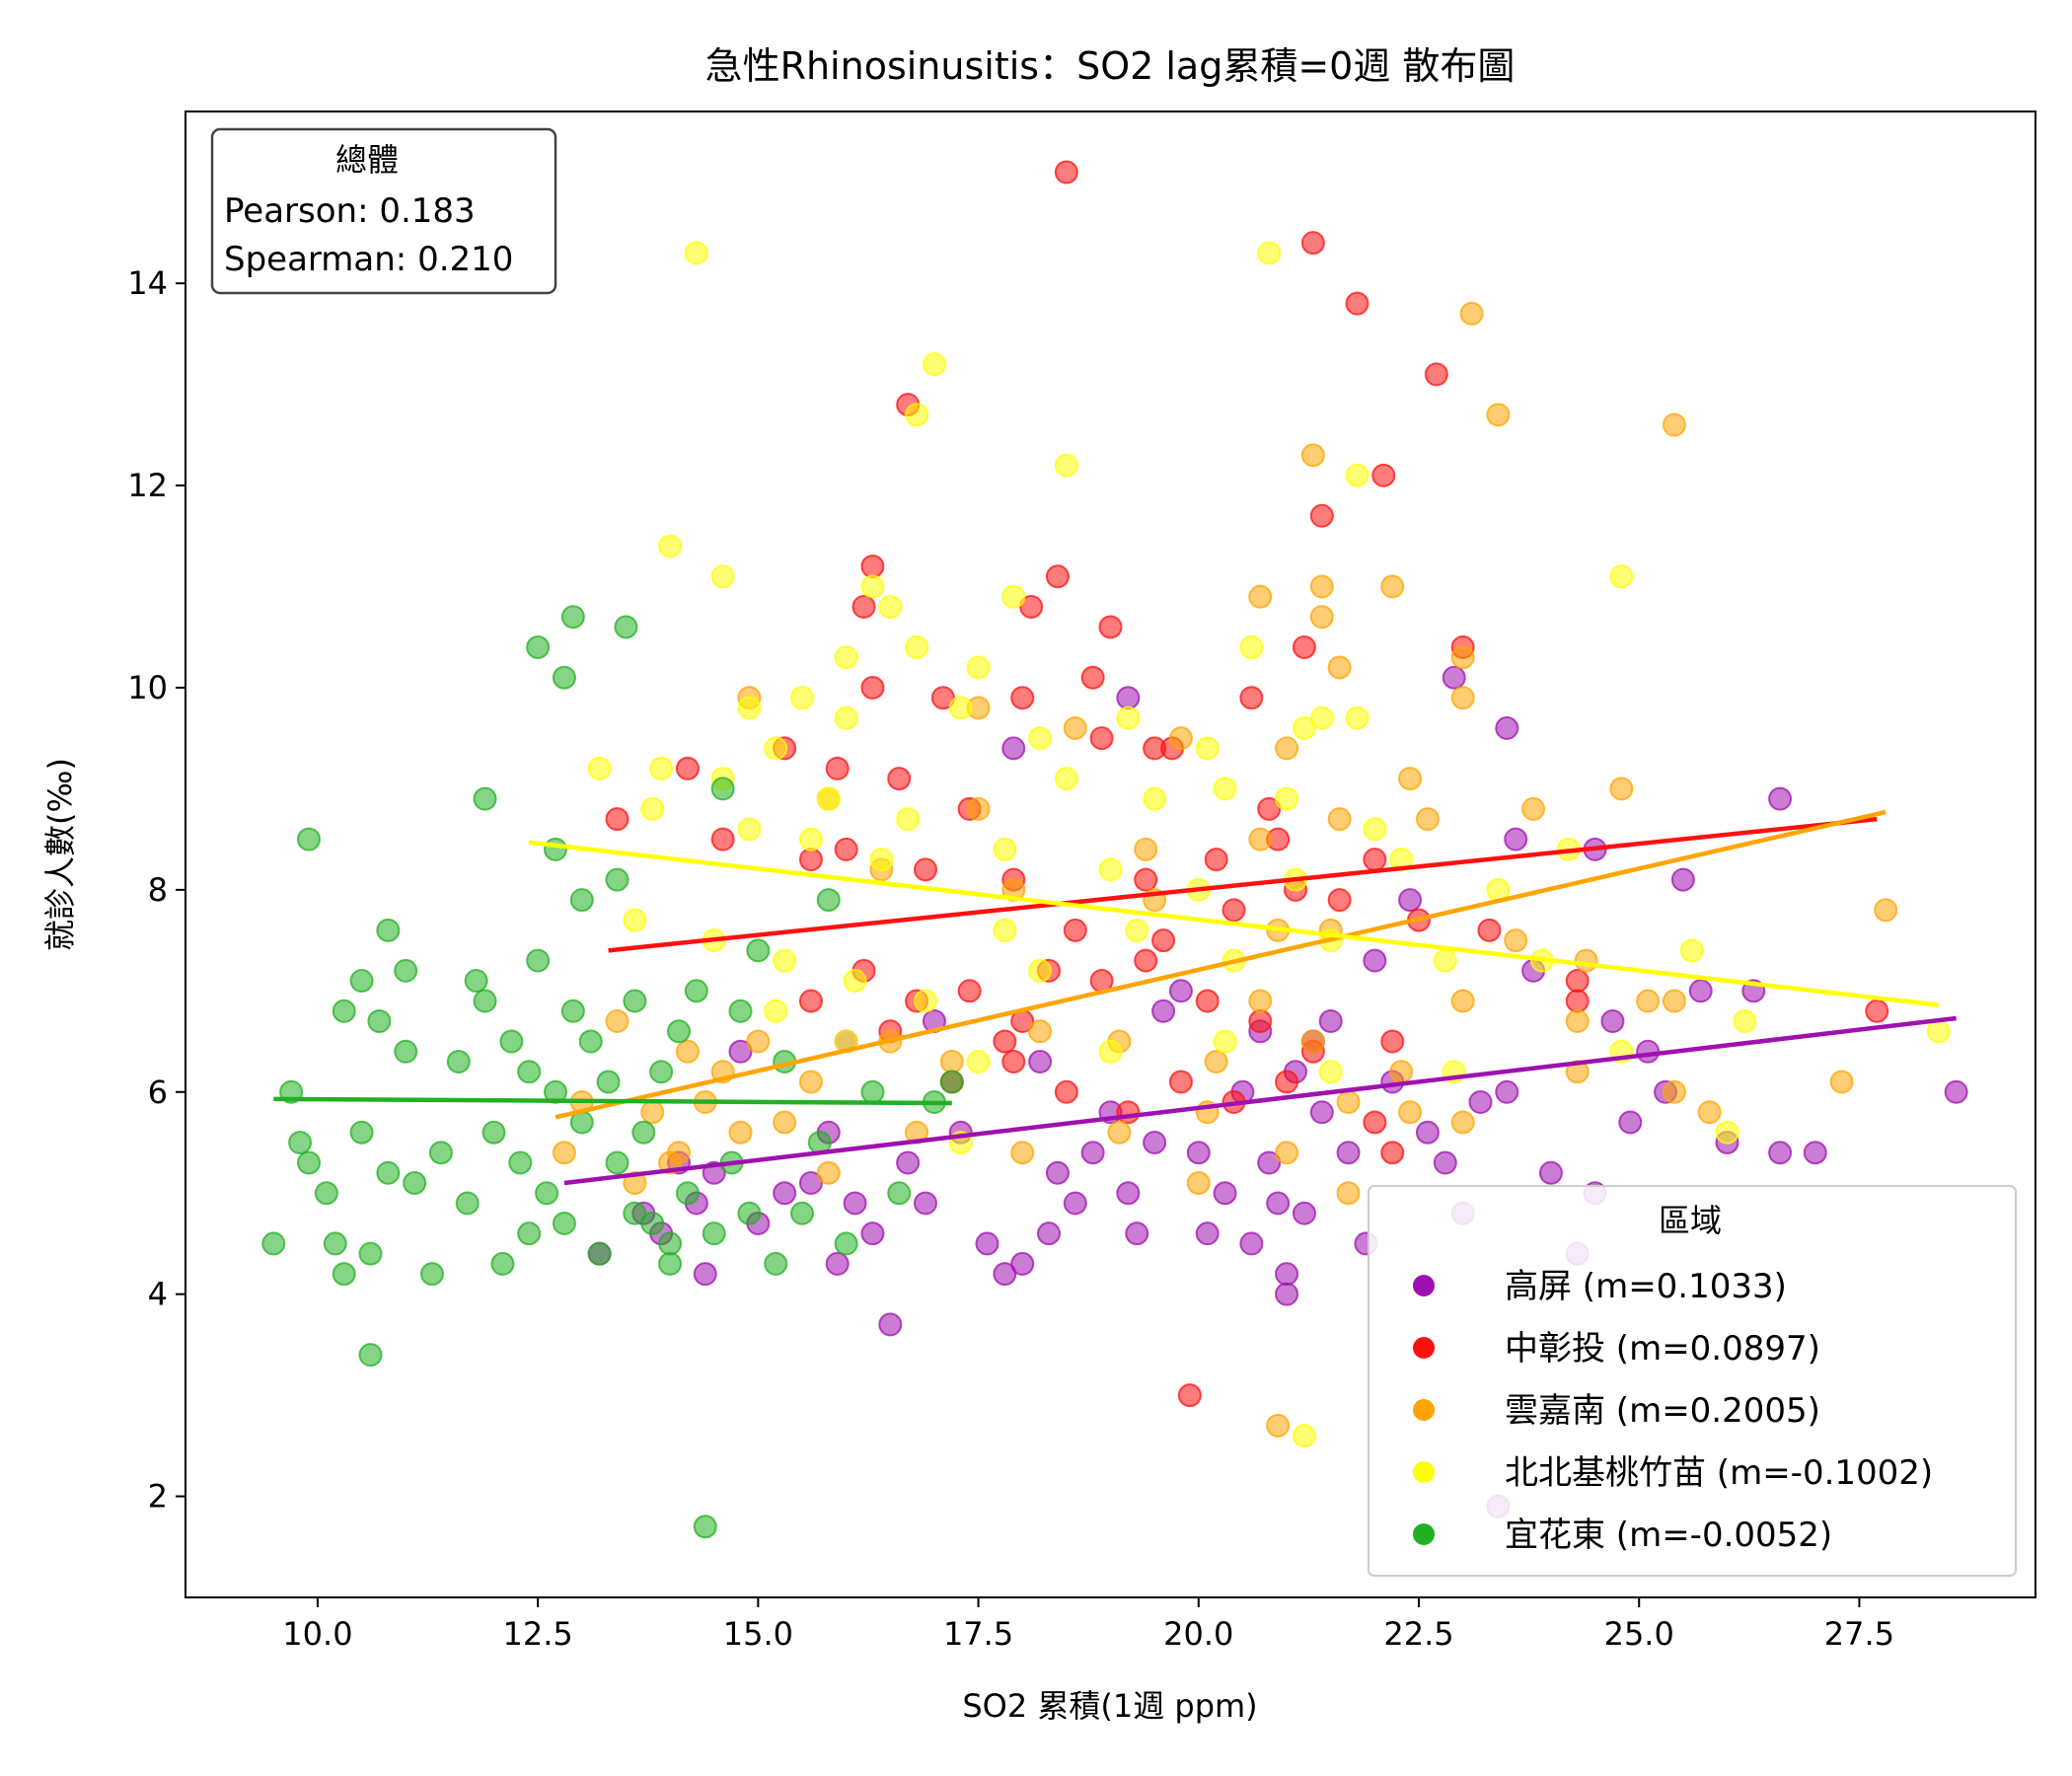  Describe the element at coordinates (148, 486) in the screenshot. I see `y-tick-label: 12` at that location.